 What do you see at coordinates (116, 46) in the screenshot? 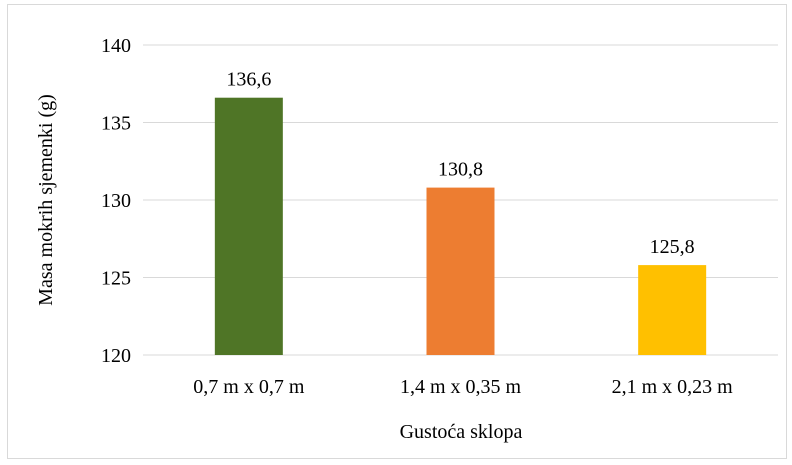
I see `y-tick-label: 140` at bounding box center [116, 46].